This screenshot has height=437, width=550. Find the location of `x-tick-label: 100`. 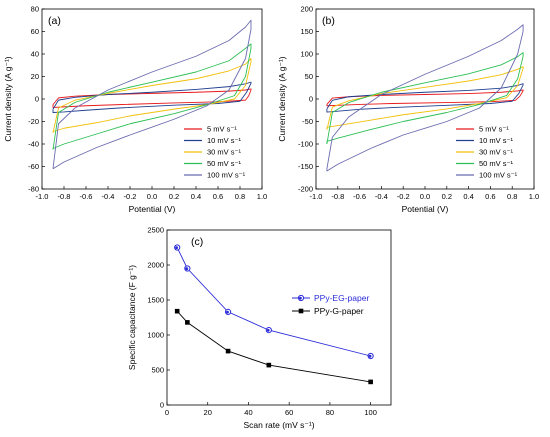

x-tick-label: 100 is located at coordinates (370, 412).